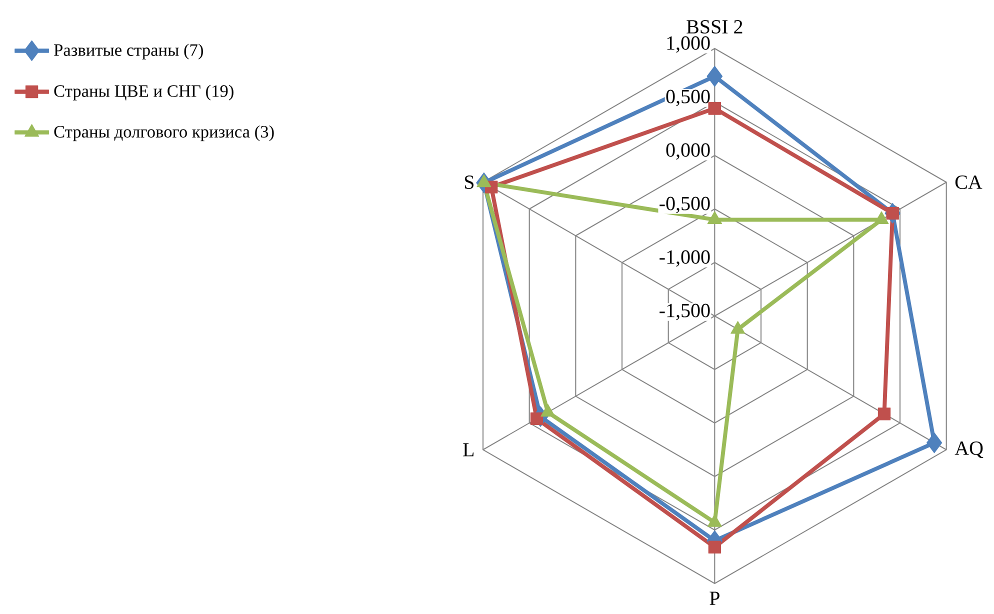  I want to click on legend-label: Развитые страны (7), so click(128, 52).